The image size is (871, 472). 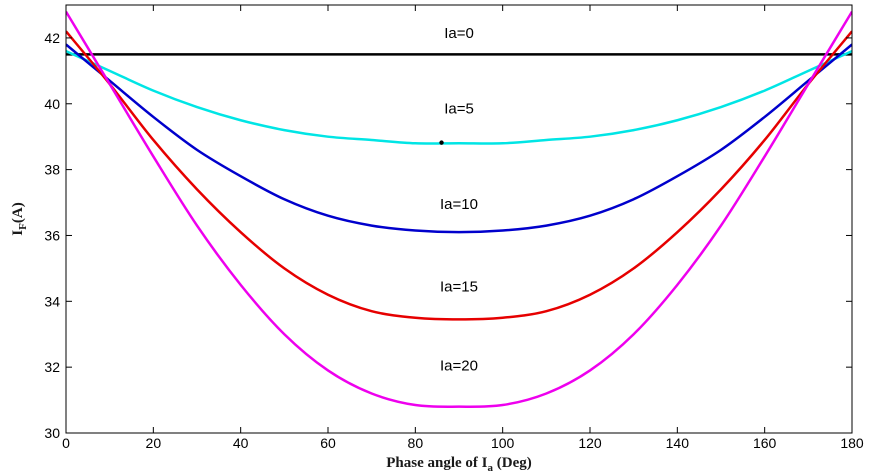 What do you see at coordinates (491, 467) in the screenshot?
I see `x-axis-title-sub: a` at bounding box center [491, 467].